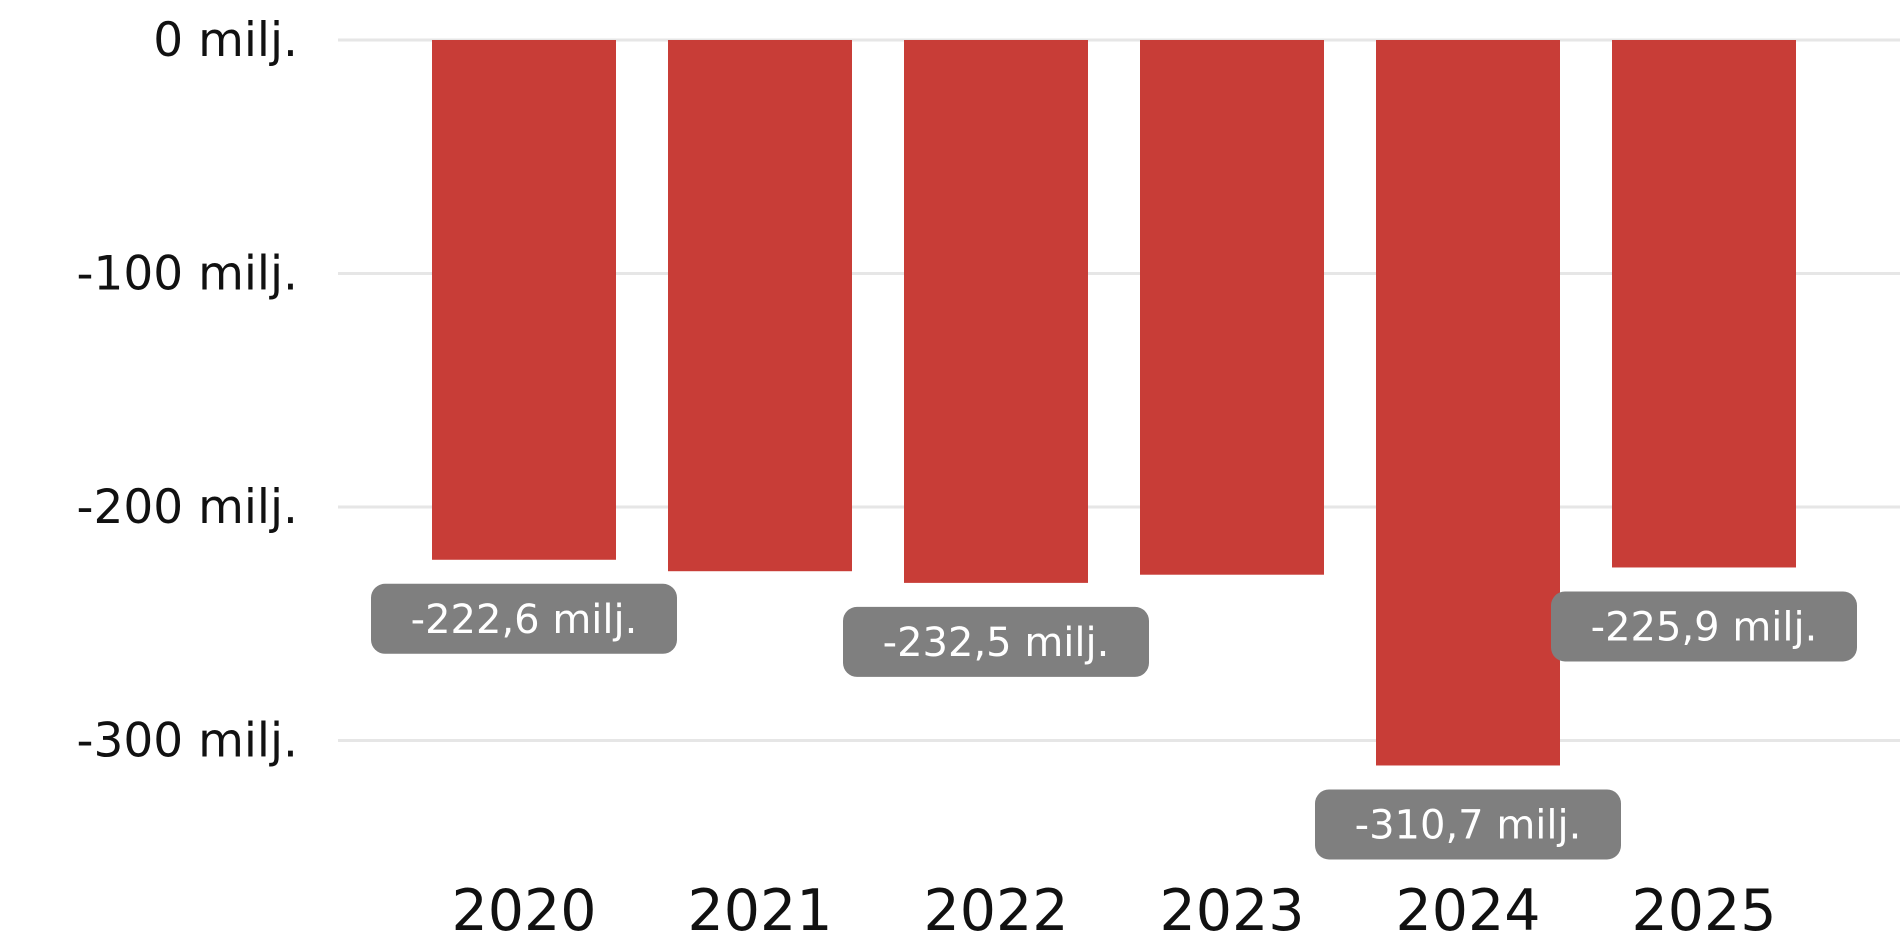 The width and height of the screenshot is (1900, 939). What do you see at coordinates (187, 274) in the screenshot?
I see `y-tick-label: -100 milj.` at bounding box center [187, 274].